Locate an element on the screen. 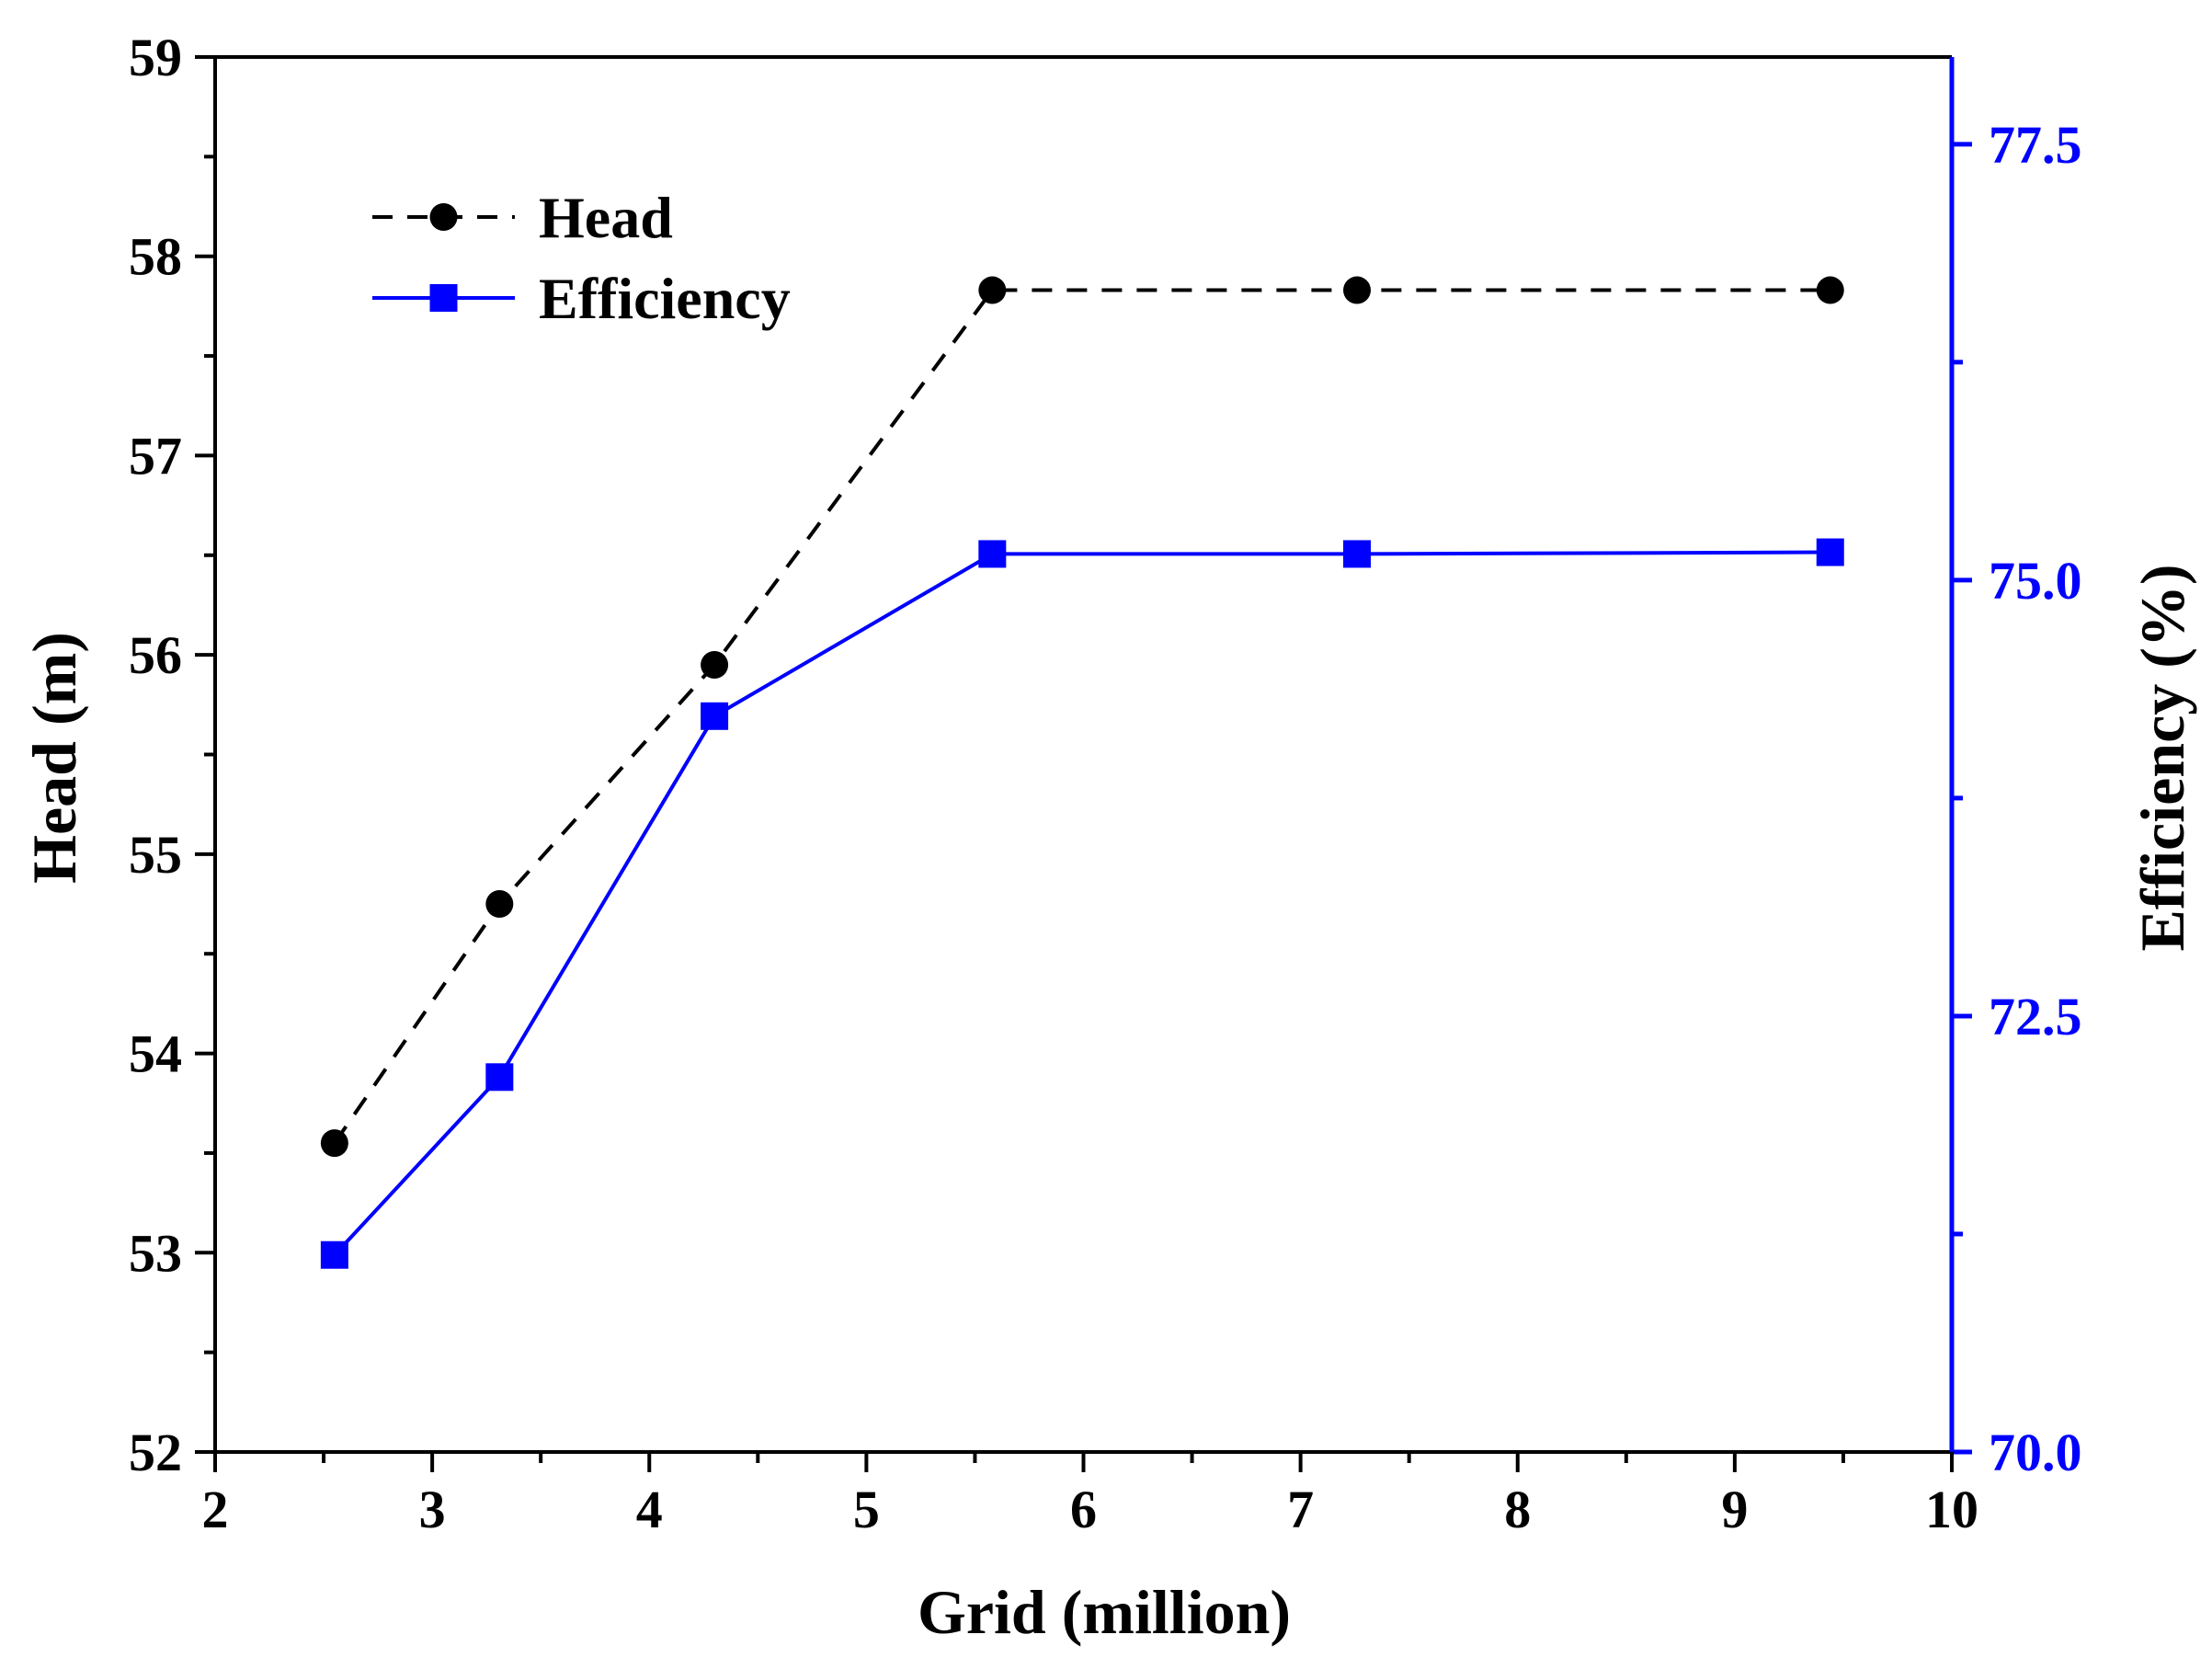 The height and width of the screenshot is (1669, 2212). x-tick-label: 10 is located at coordinates (1951, 1509).